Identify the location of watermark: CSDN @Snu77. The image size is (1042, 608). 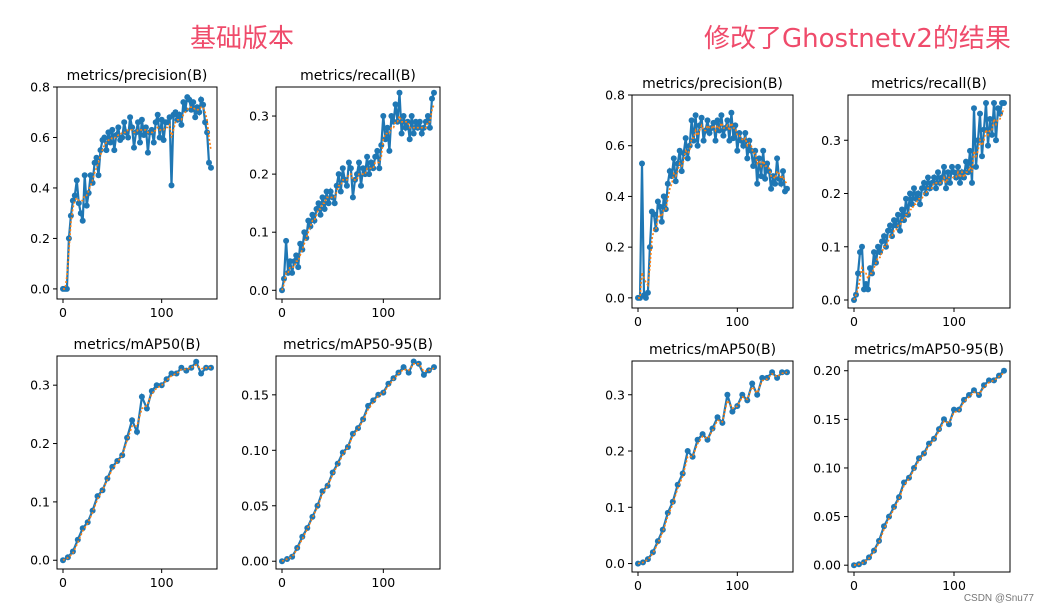
(998, 598).